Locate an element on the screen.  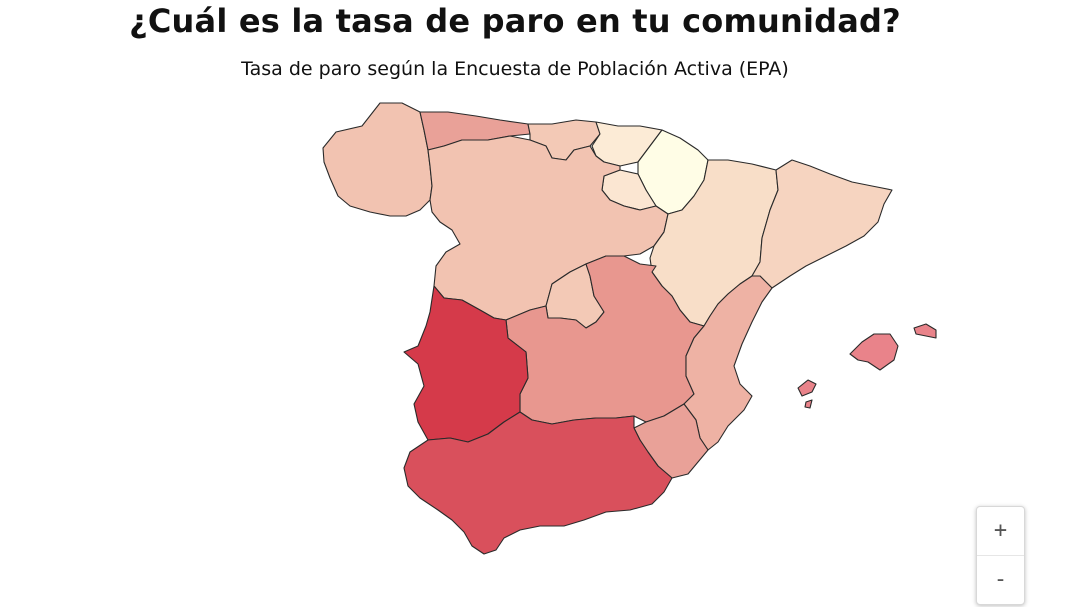
region-pais-vasco is located at coordinates (627, 144).